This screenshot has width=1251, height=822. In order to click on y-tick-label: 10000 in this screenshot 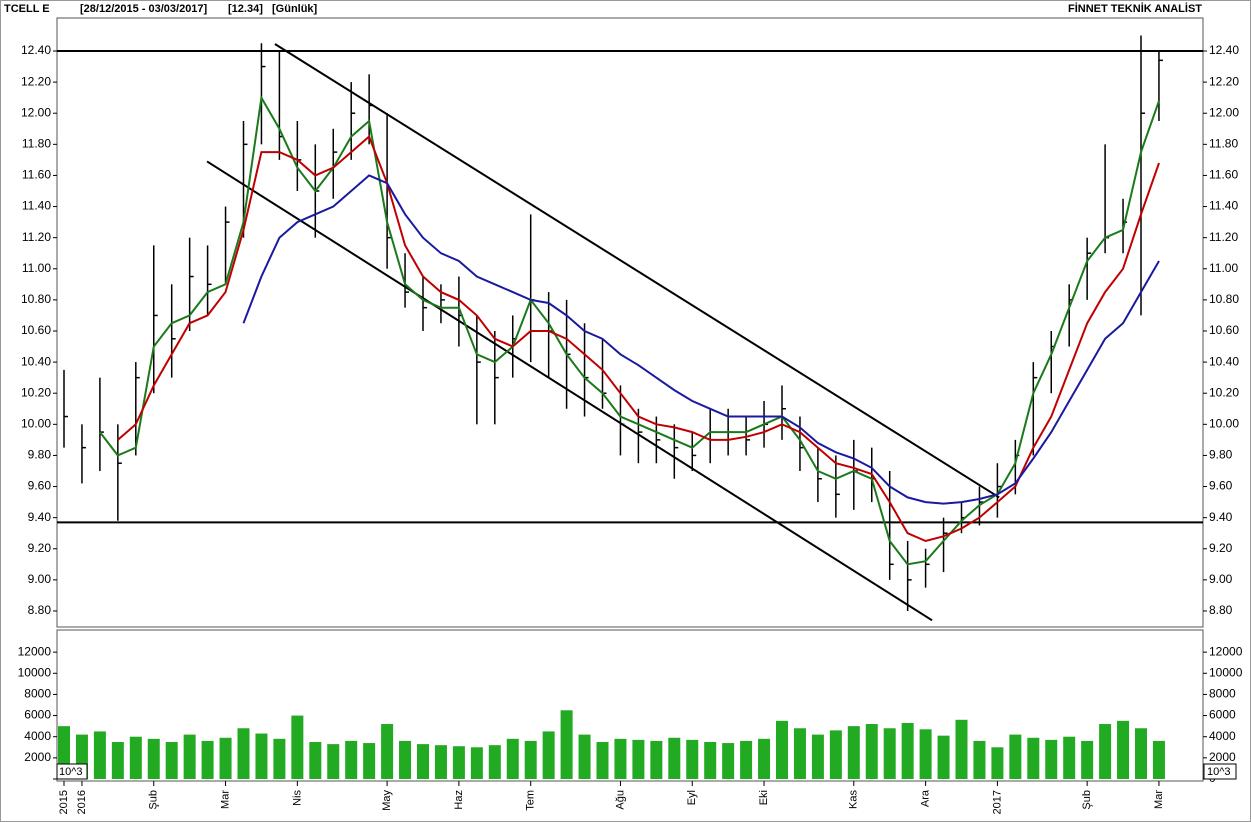, I will do `click(1226, 672)`.